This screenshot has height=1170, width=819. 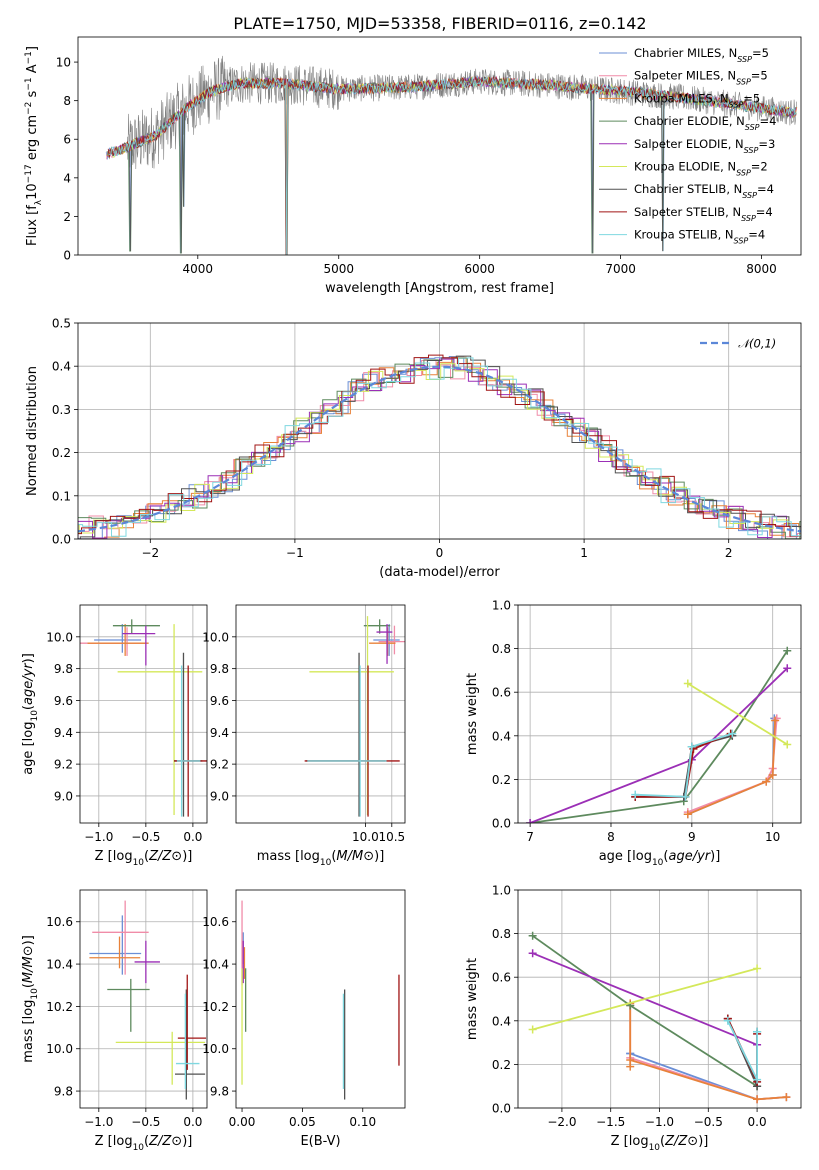 What do you see at coordinates (439, 572) in the screenshot?
I see `residuals-xlabel-text: (data-model)/error` at bounding box center [439, 572].